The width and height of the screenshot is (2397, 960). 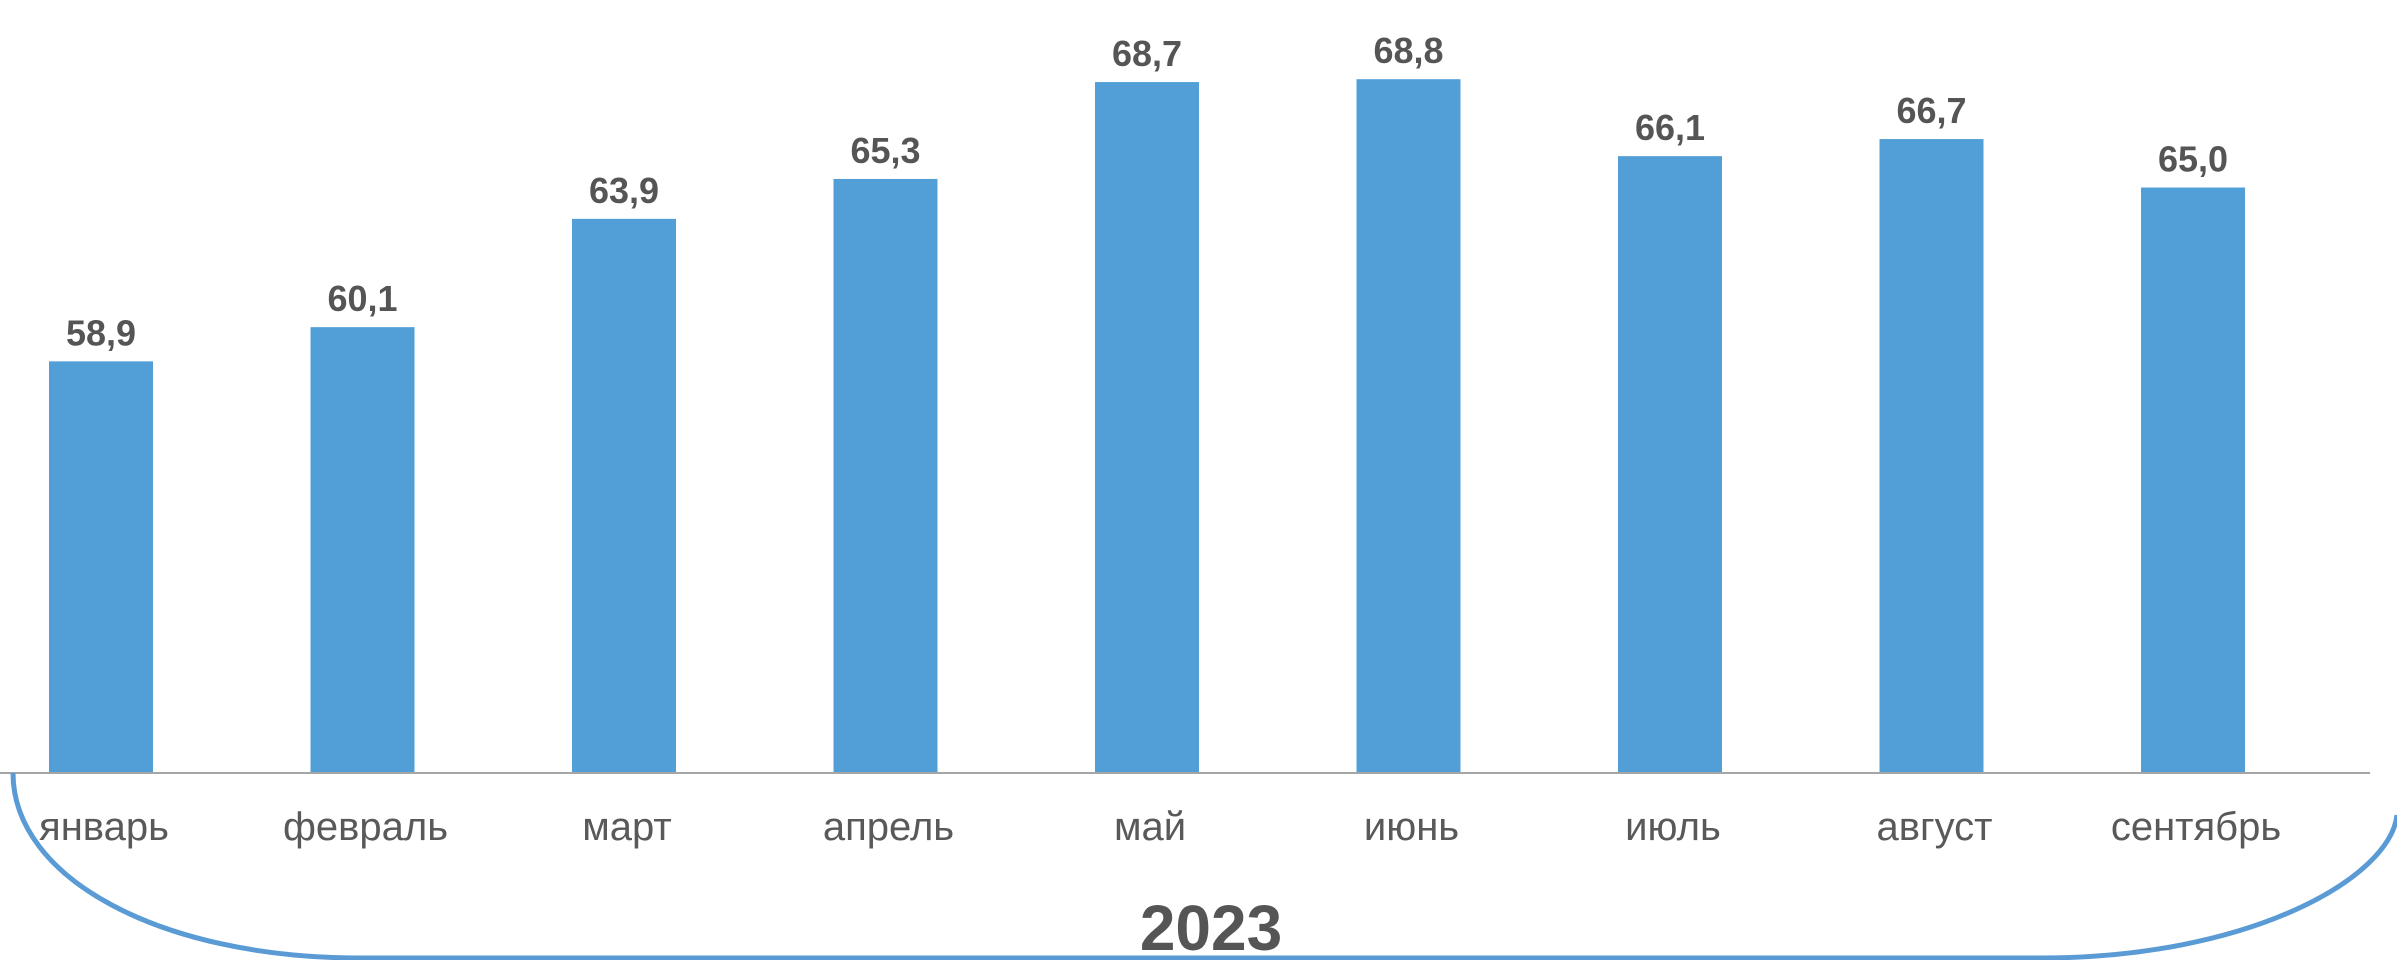 I want to click on category-label: февраль, so click(x=365, y=827).